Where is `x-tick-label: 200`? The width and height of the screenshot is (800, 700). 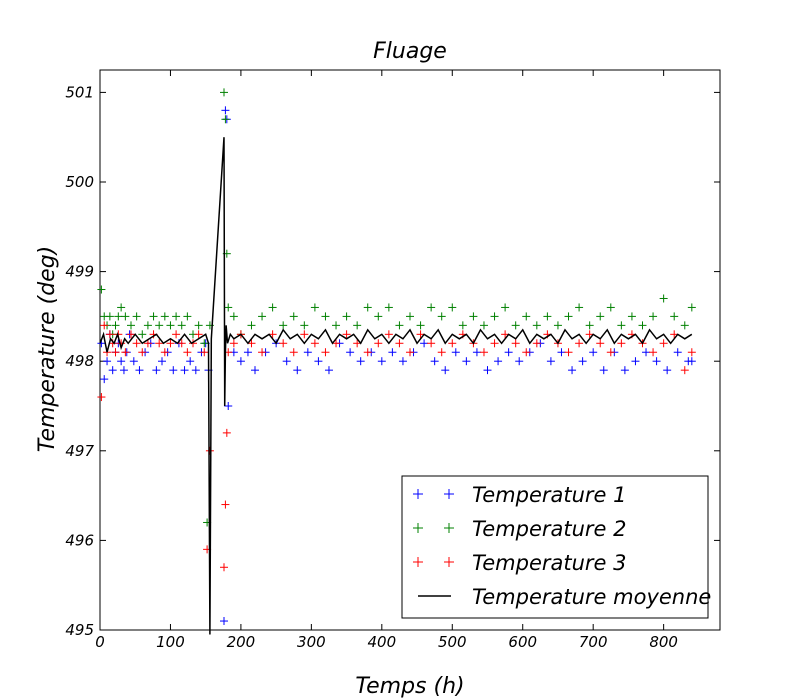 x-tick-label: 200 is located at coordinates (241, 642).